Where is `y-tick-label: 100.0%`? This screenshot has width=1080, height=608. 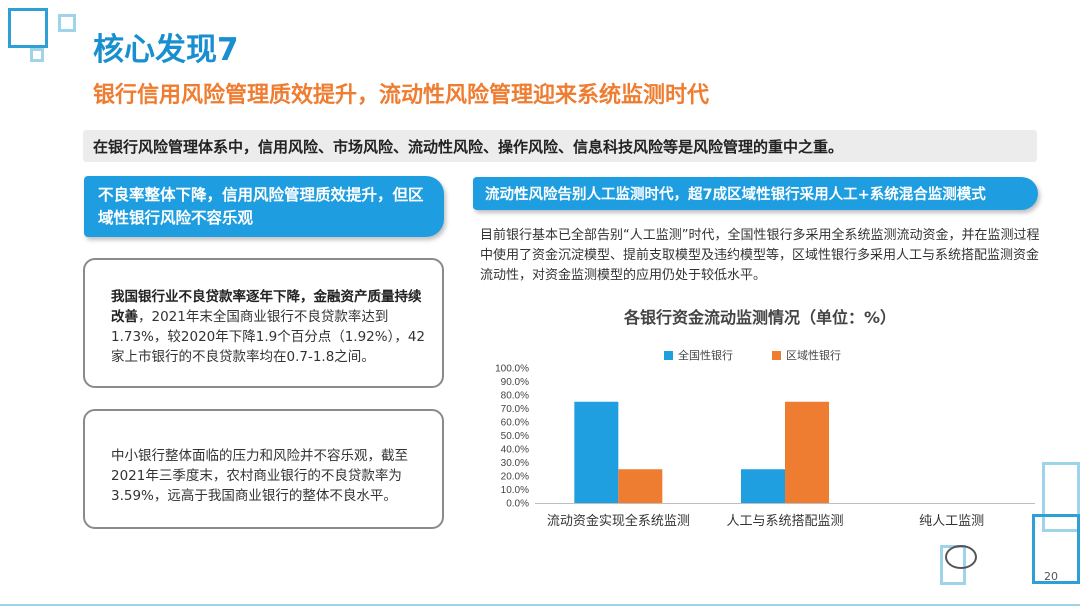
y-tick-label: 100.0% is located at coordinates (512, 369).